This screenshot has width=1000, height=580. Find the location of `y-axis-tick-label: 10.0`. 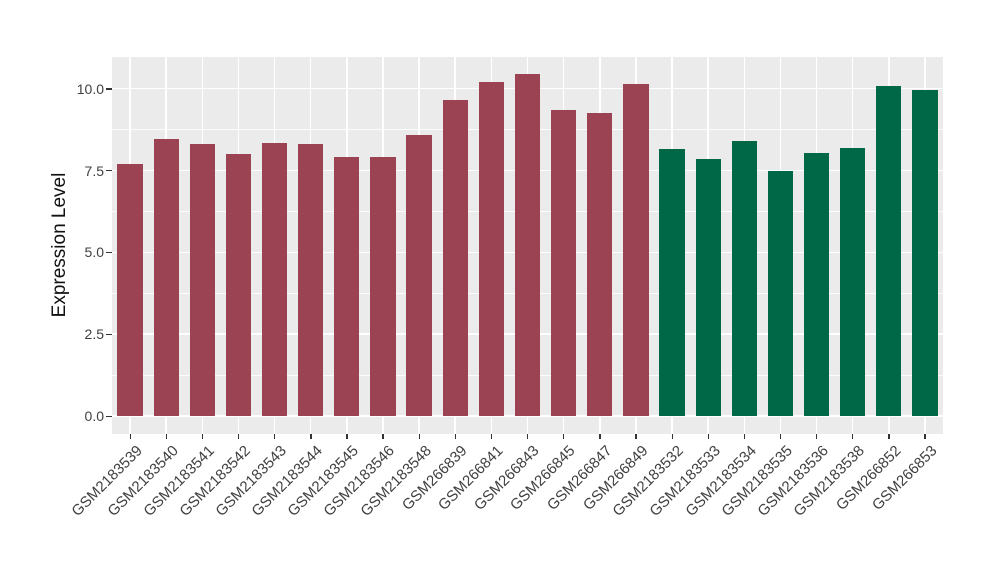

y-axis-tick-label: 10.0 is located at coordinates (90, 88).